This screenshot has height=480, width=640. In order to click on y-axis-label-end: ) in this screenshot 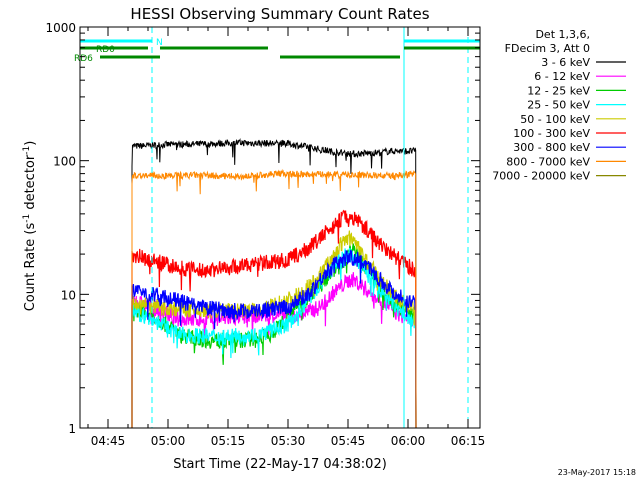, I will do `click(30, 143)`.